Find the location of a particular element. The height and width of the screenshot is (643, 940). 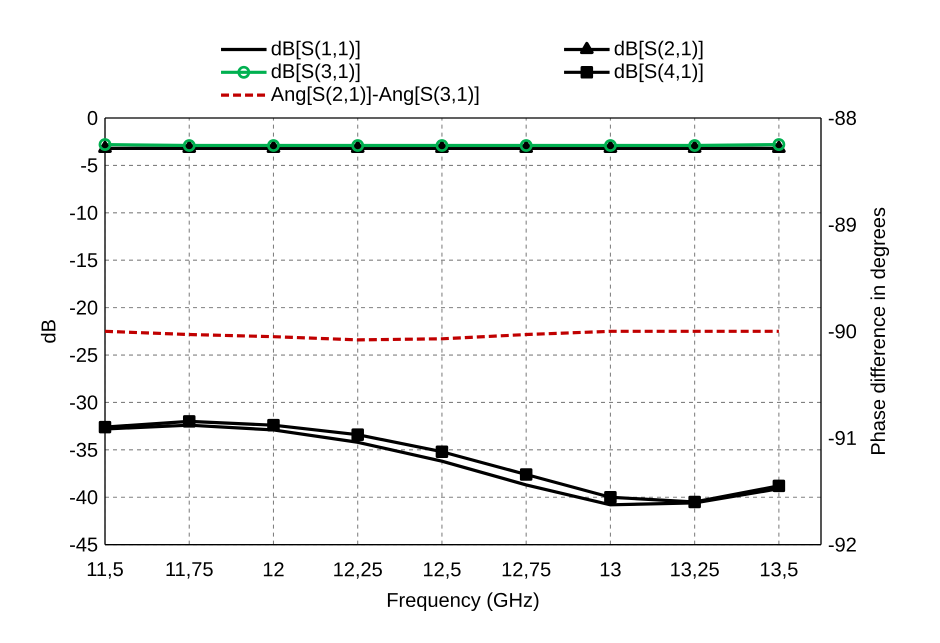

y2-tick-label: -92 is located at coordinates (842, 545).